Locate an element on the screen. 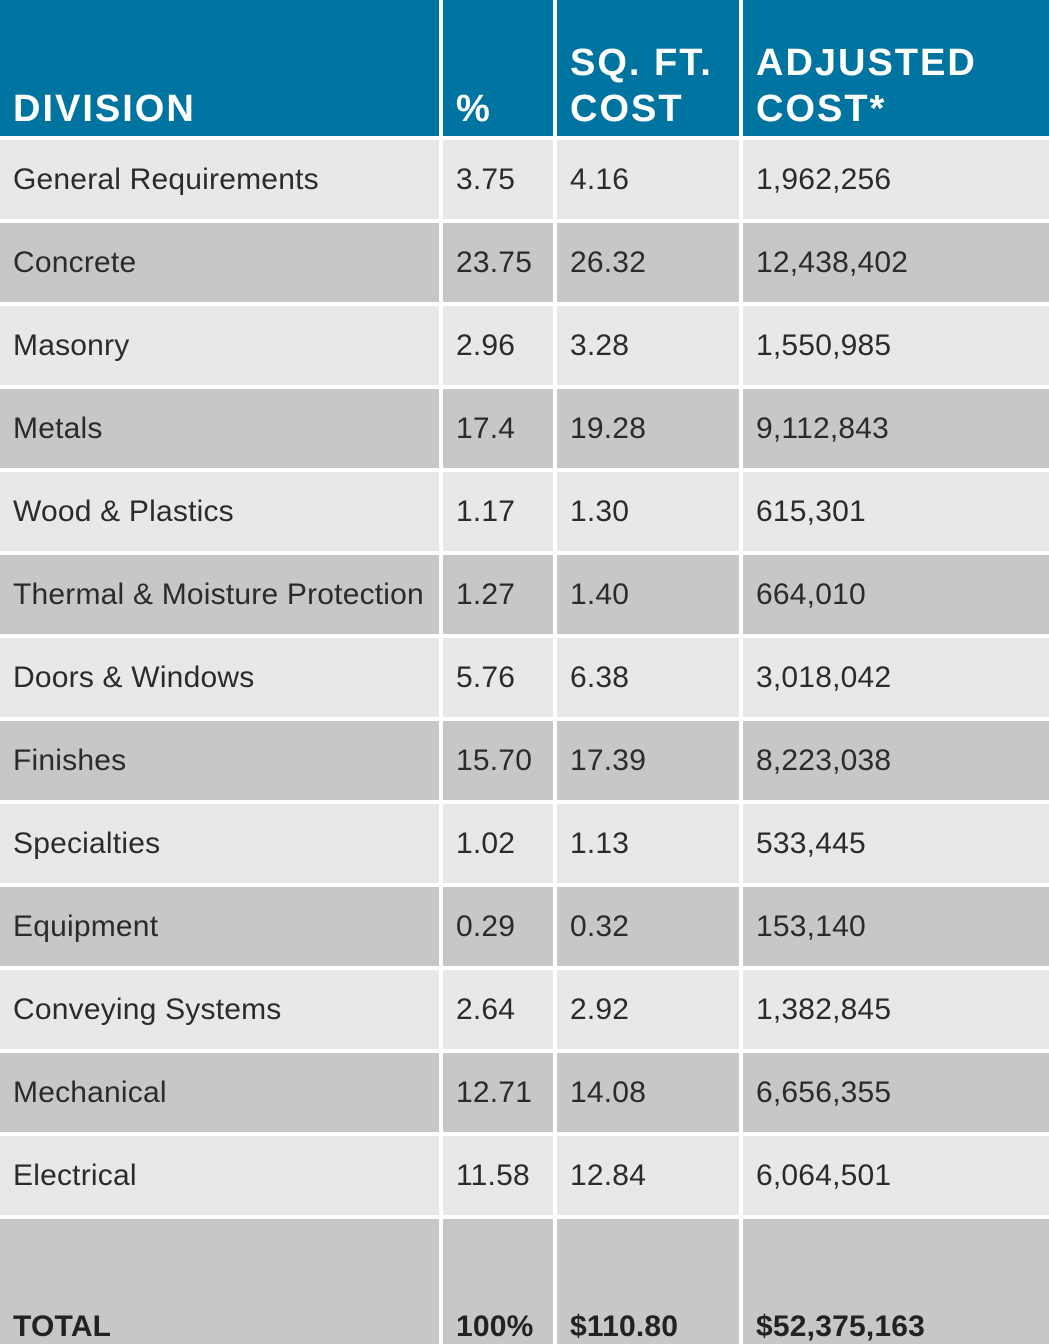 This screenshot has width=1049, height=1344. table-cell-adjusted: 664,010 is located at coordinates (896, 596).